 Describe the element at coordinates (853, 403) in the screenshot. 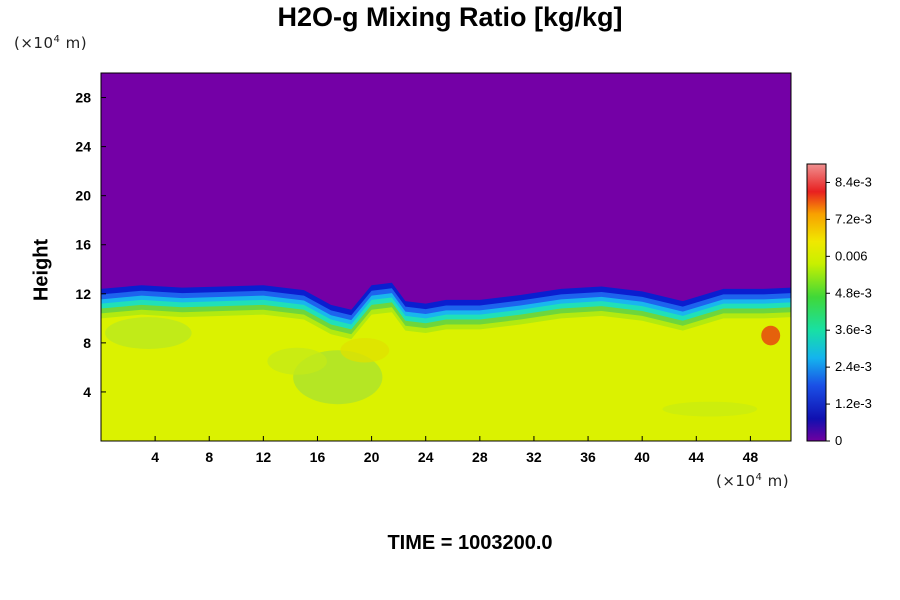

I see `colorbar-tick-label: 1.2e-3` at that location.